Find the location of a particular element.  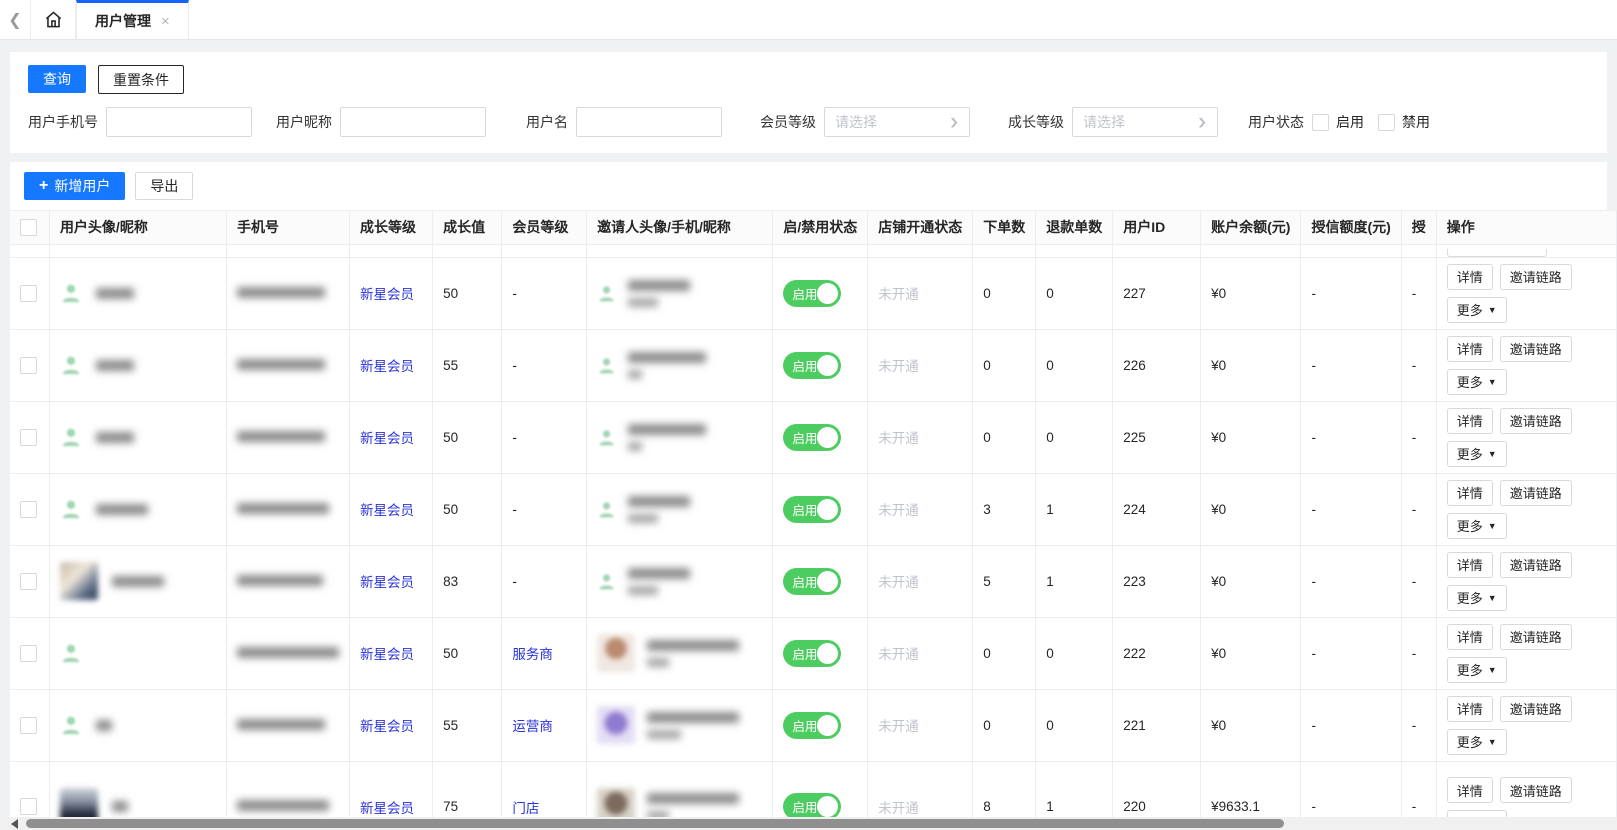

member-level-link: 运营商 is located at coordinates (532, 726).